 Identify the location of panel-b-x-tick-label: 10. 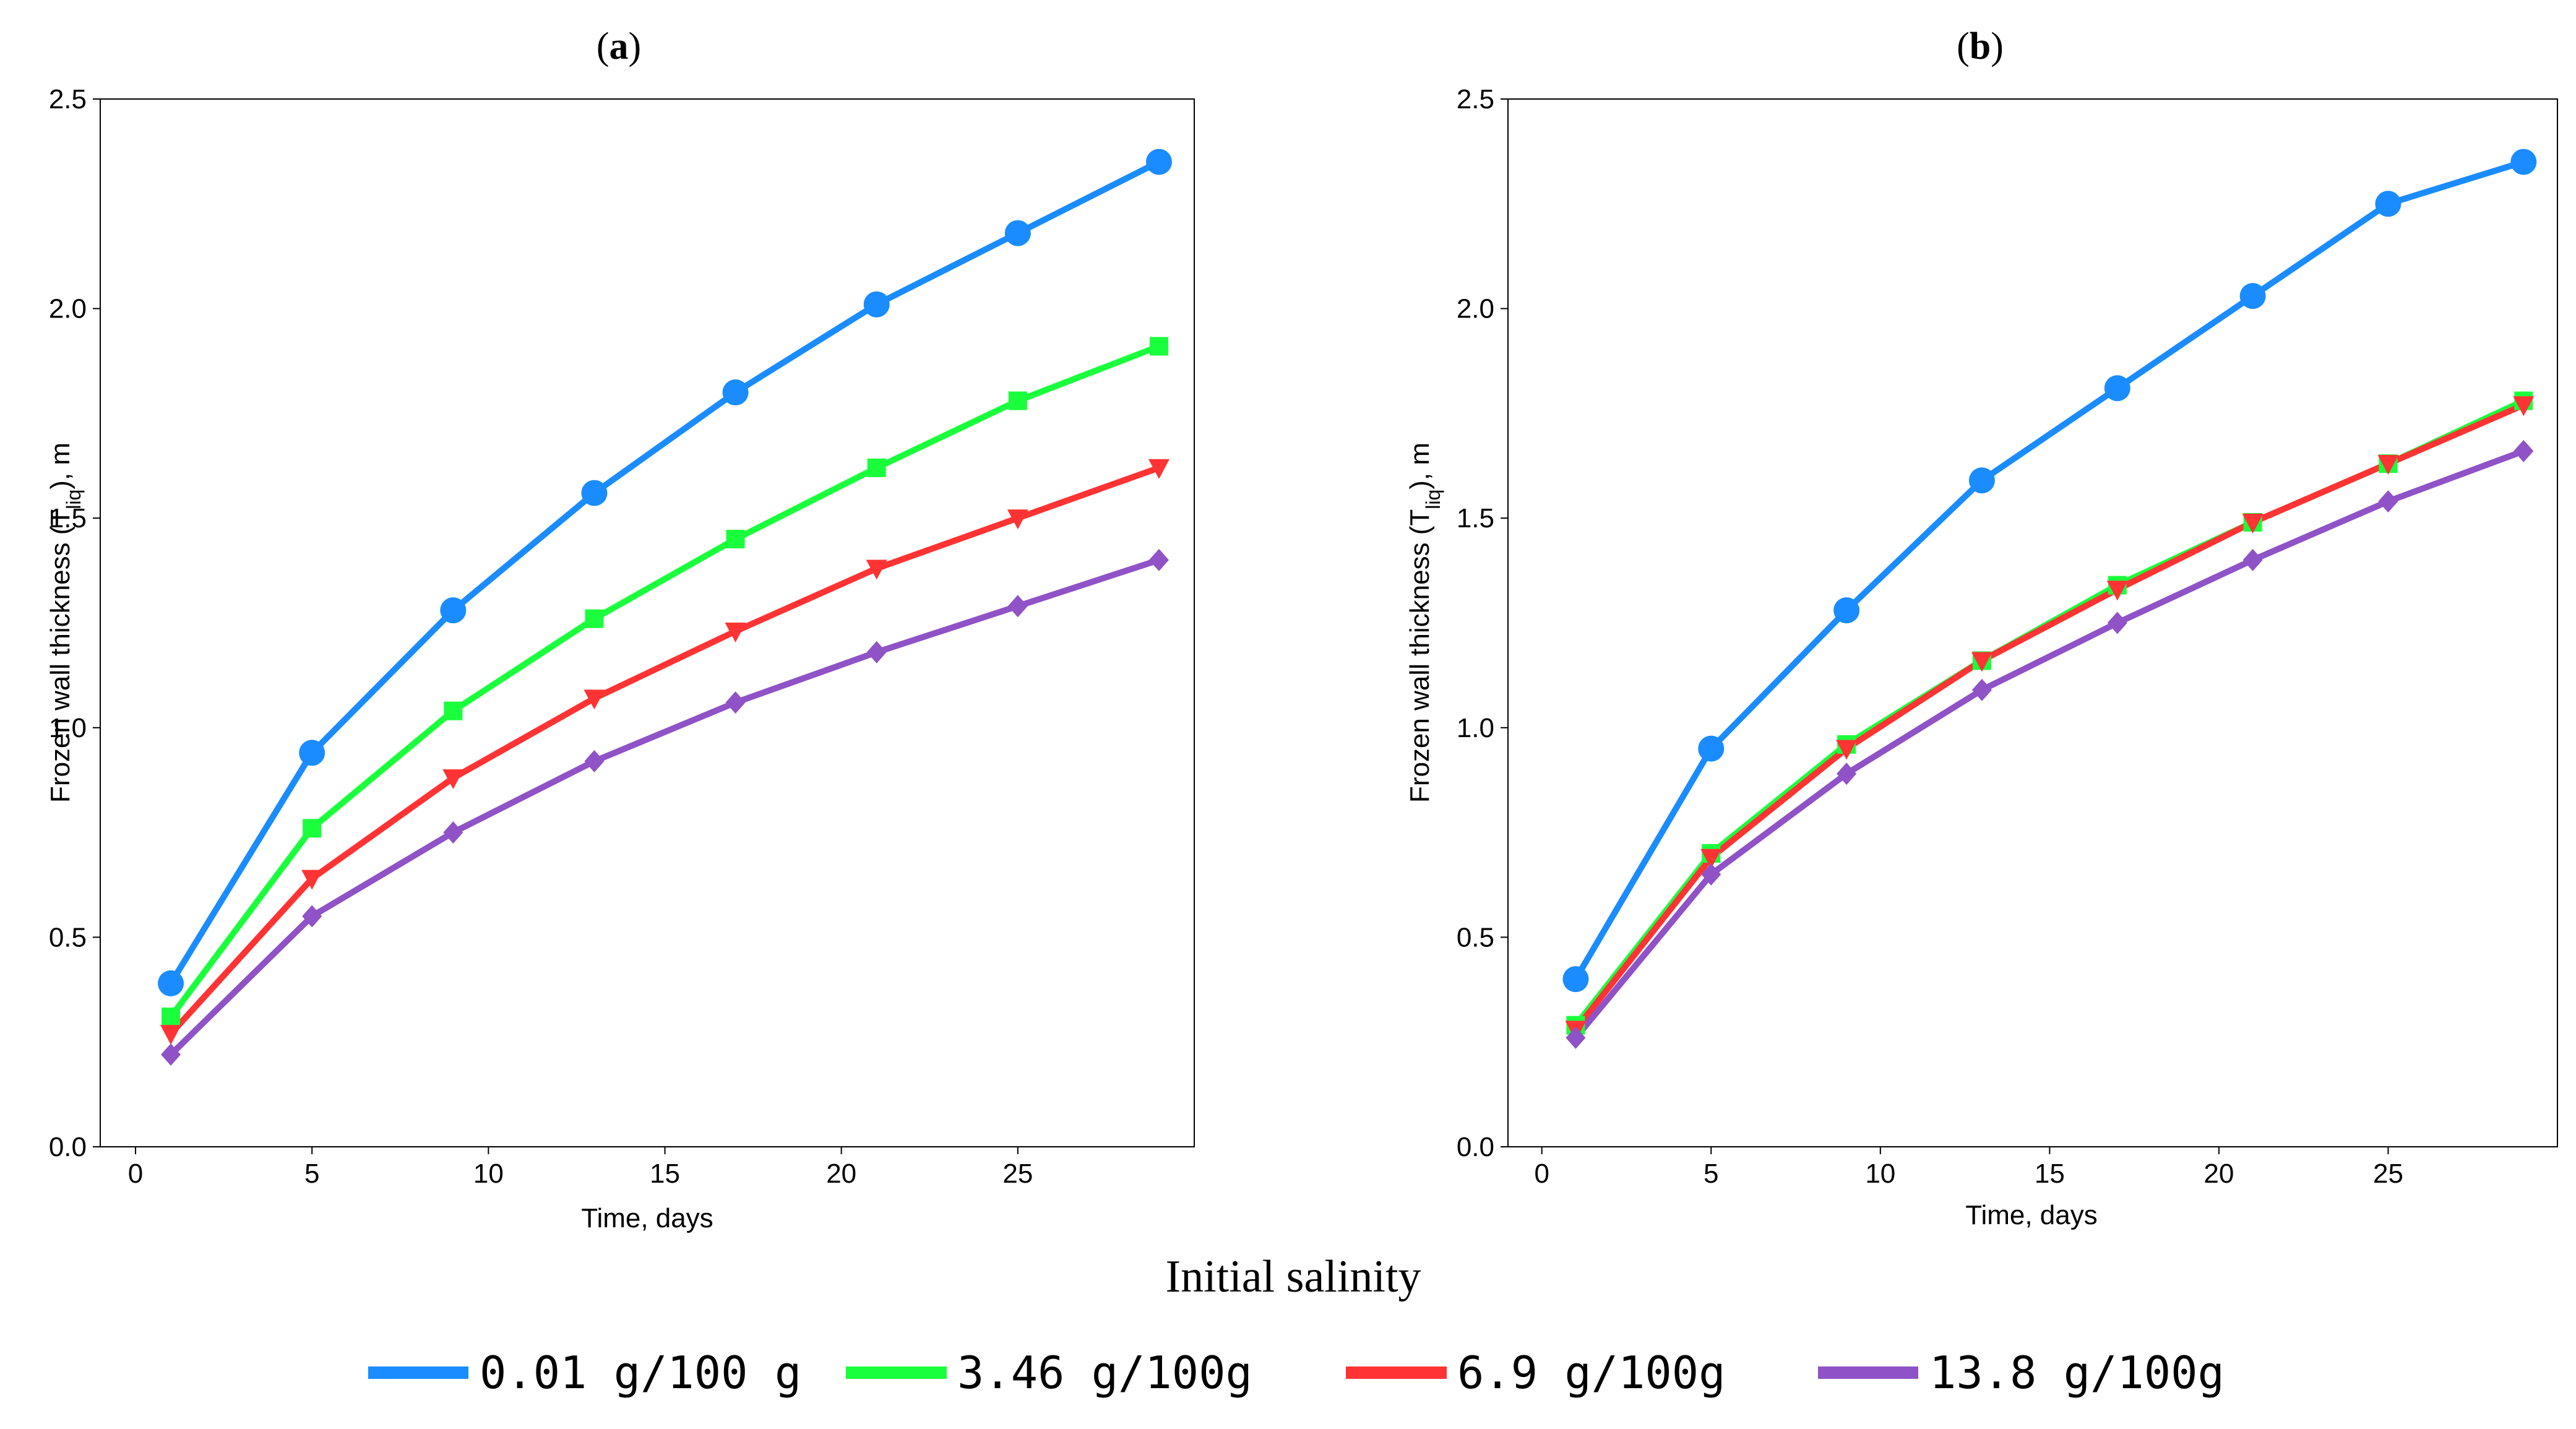
(1880, 1174).